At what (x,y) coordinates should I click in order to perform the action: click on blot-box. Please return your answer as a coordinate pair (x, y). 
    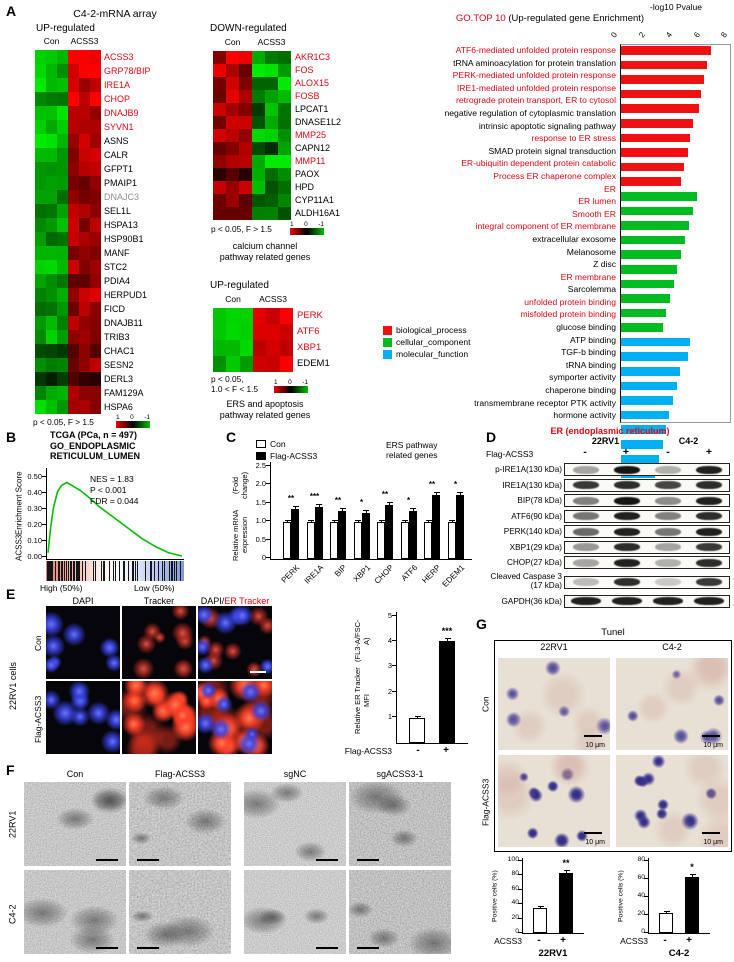
    Looking at the image, I should click on (647, 531).